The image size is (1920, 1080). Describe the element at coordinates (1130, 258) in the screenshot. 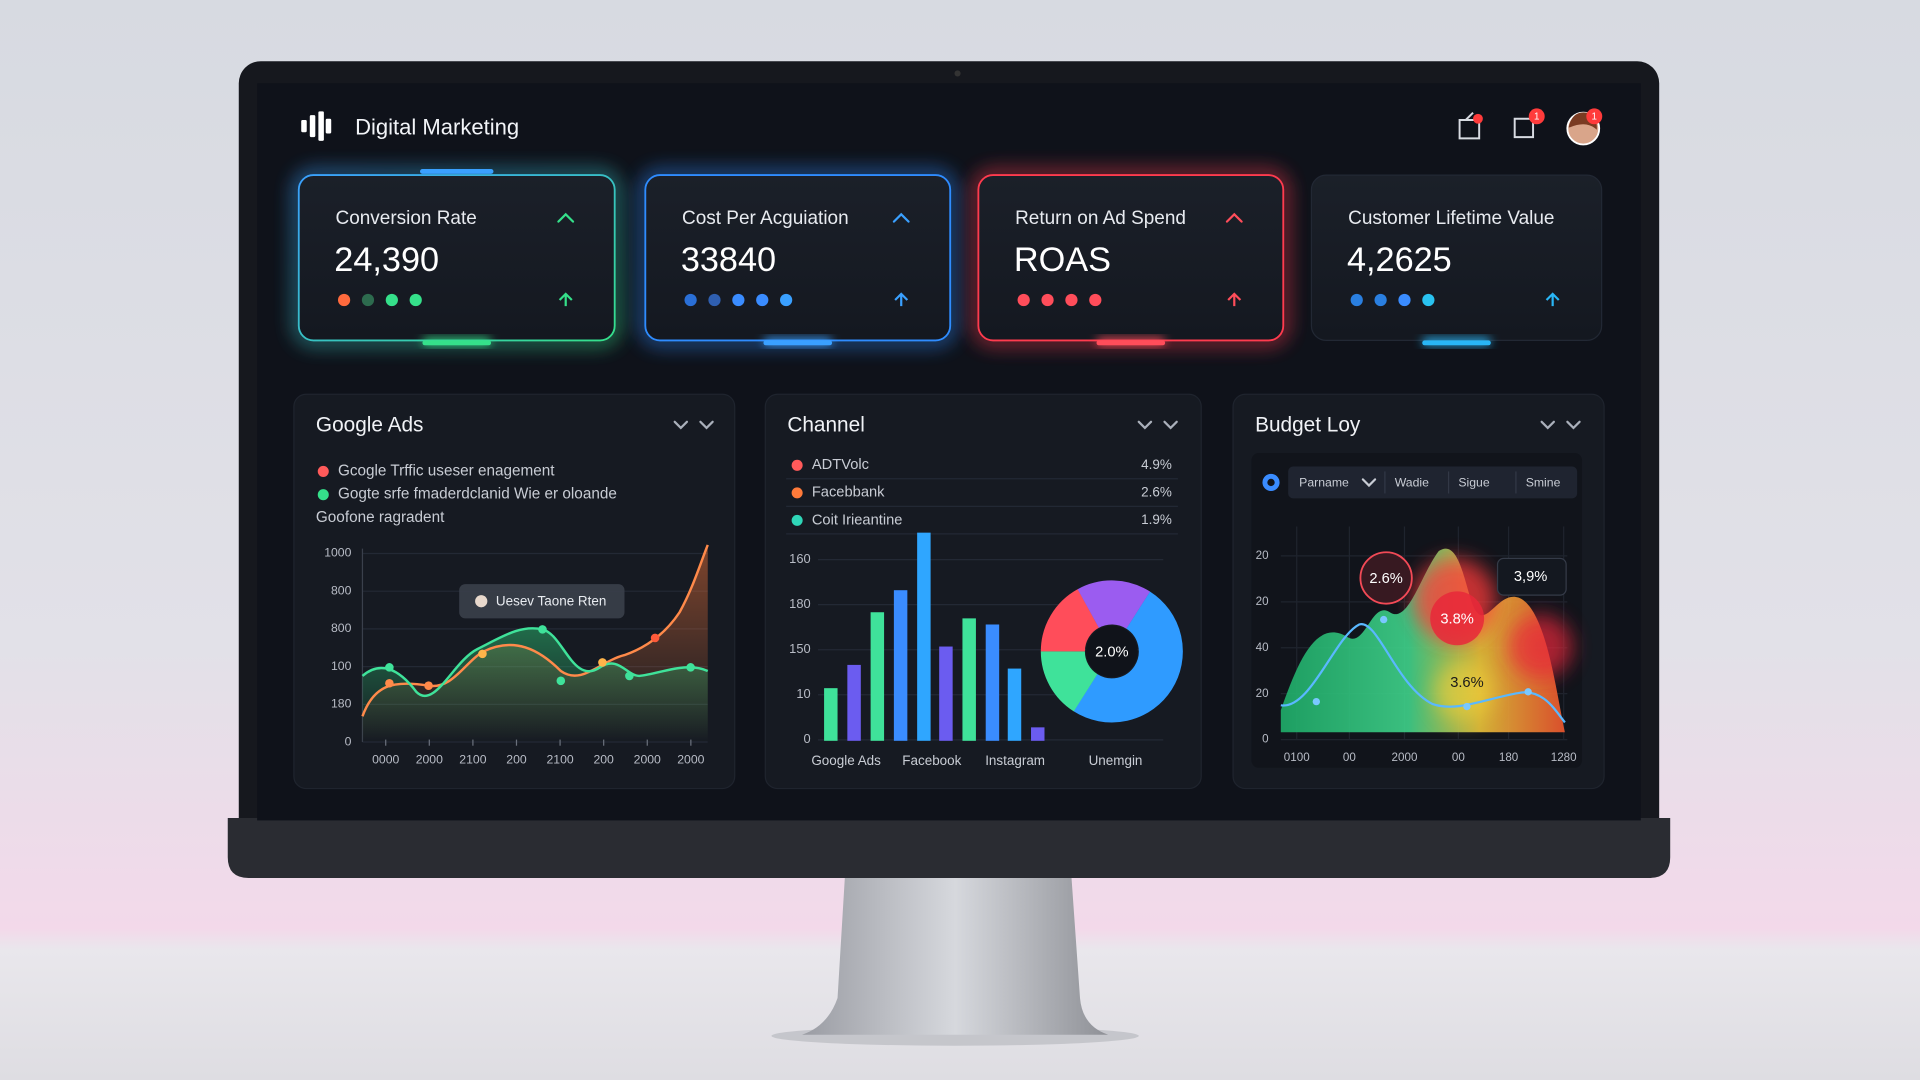

I see `kpi-card: Return on Ad Spend ROAS` at that location.